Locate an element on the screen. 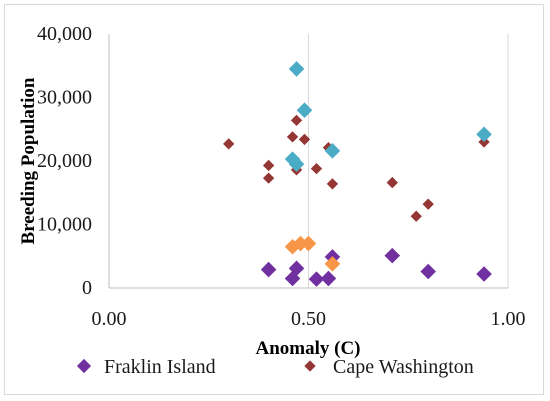  x-tick-label: 0.00 is located at coordinates (109, 319).